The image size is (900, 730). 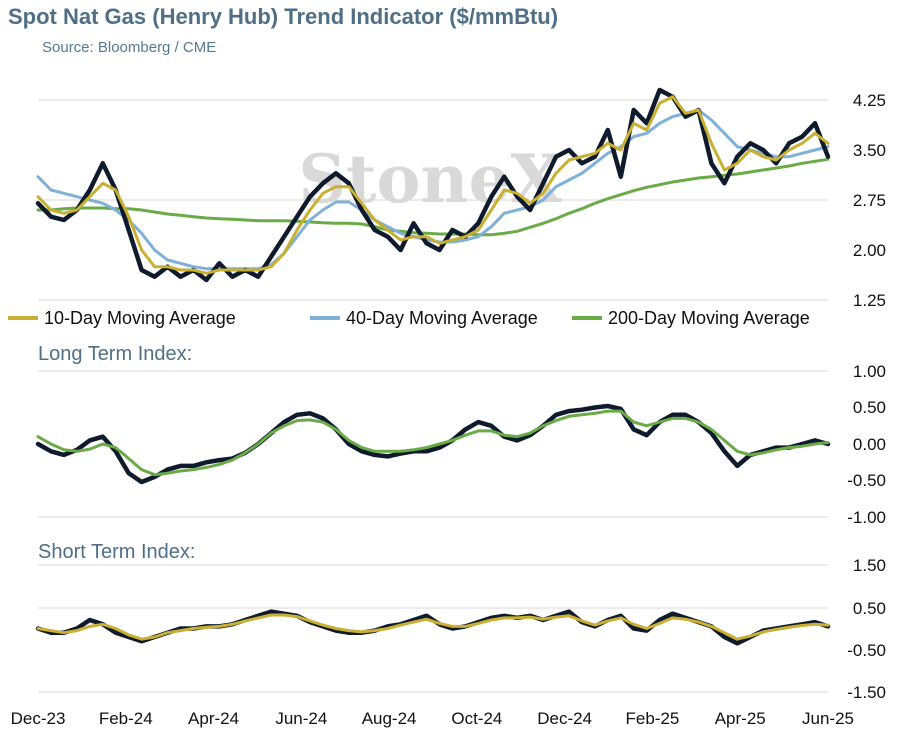 I want to click on panel-title: Short Term Index:, so click(x=116, y=552).